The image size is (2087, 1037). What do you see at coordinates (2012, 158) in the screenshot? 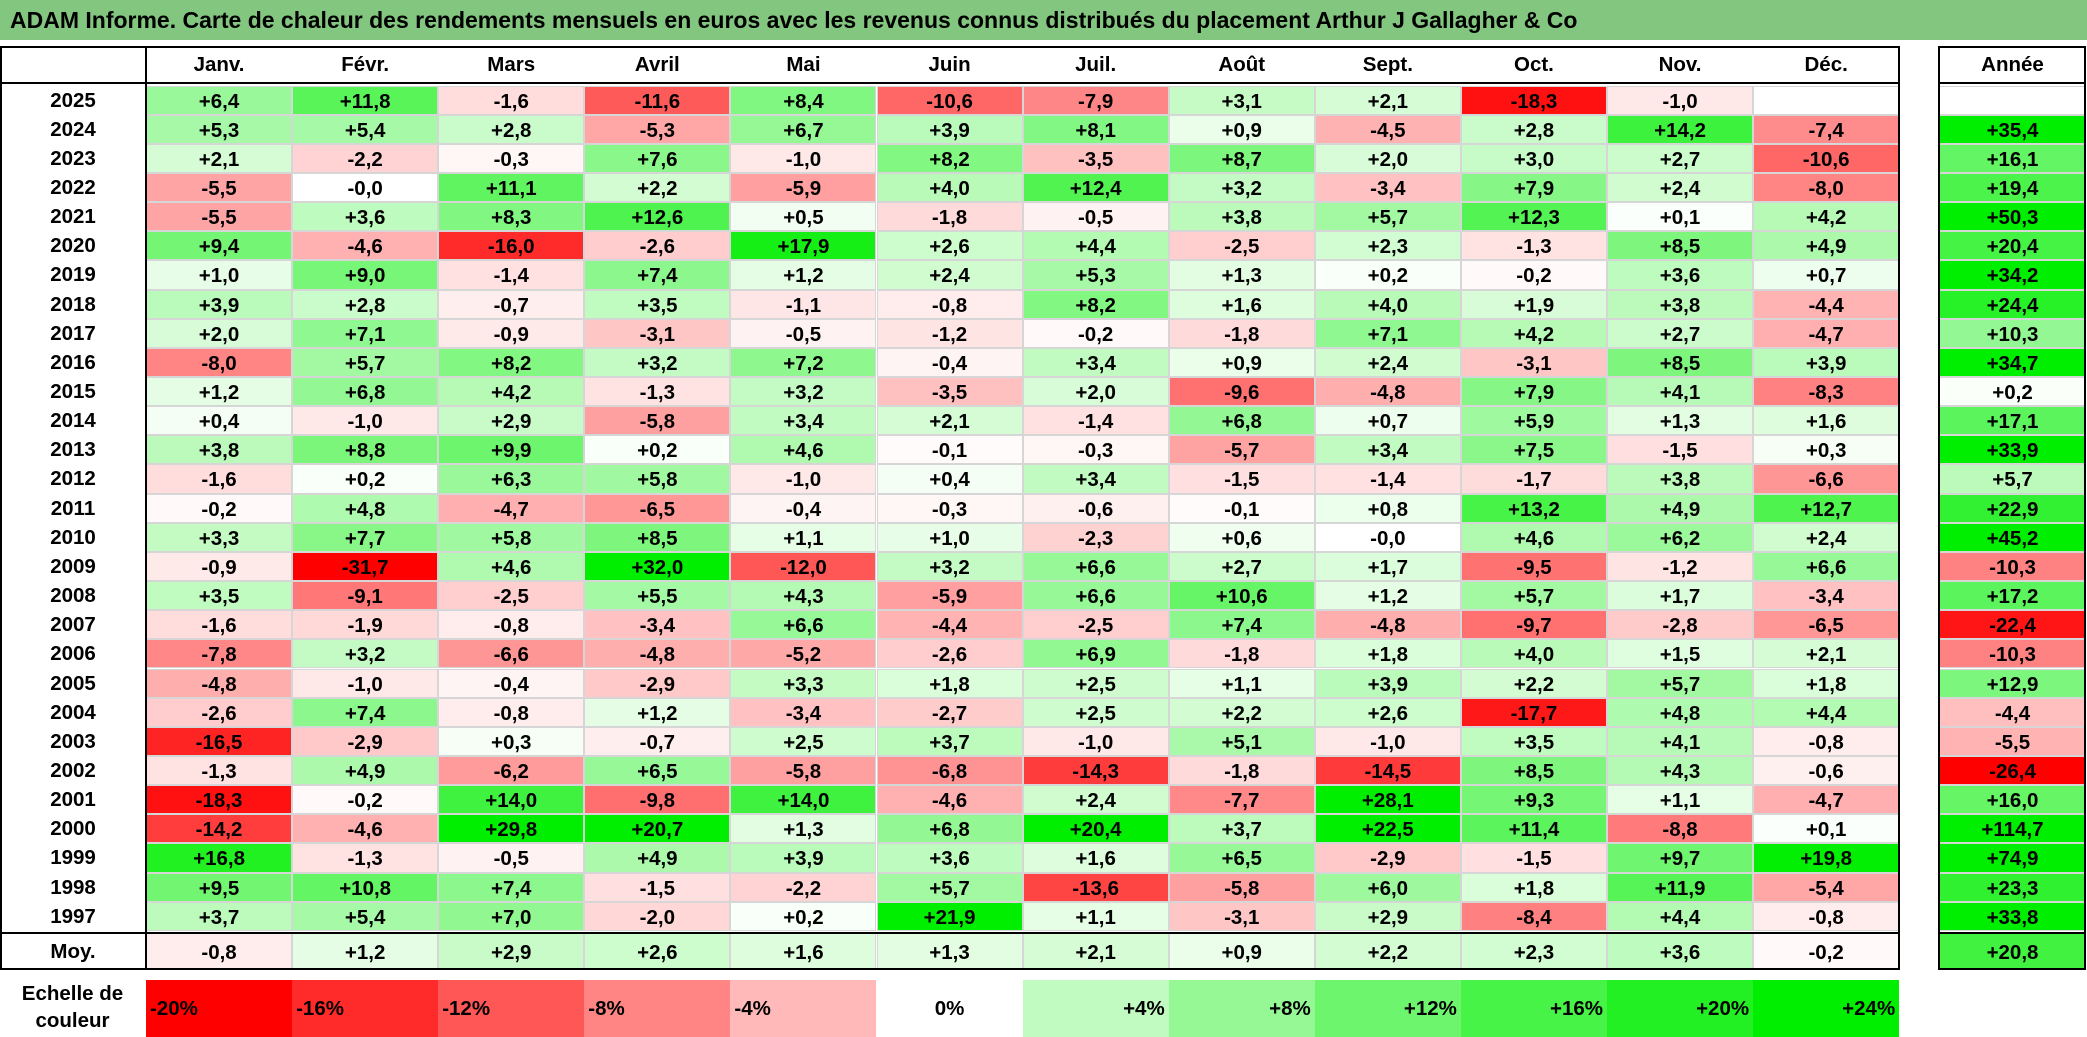
I see `annual-cell: +16,1` at bounding box center [2012, 158].